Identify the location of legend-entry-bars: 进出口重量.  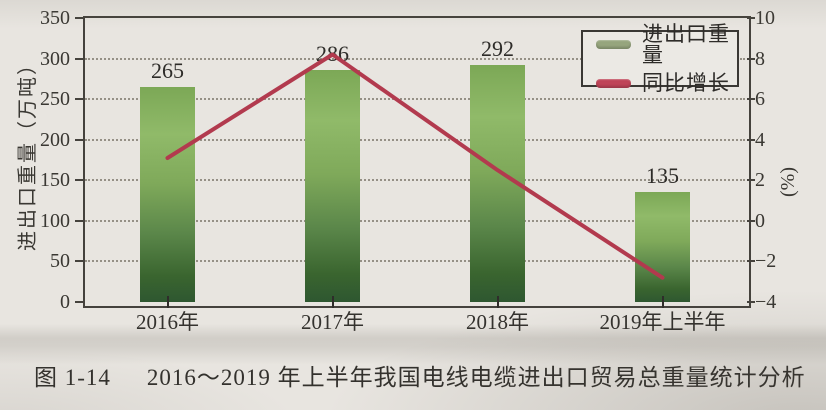
(666, 44).